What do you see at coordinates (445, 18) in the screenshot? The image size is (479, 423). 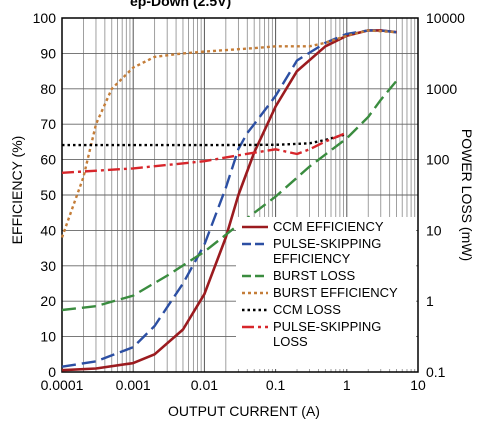 I see `y2-tick-label: 10000` at bounding box center [445, 18].